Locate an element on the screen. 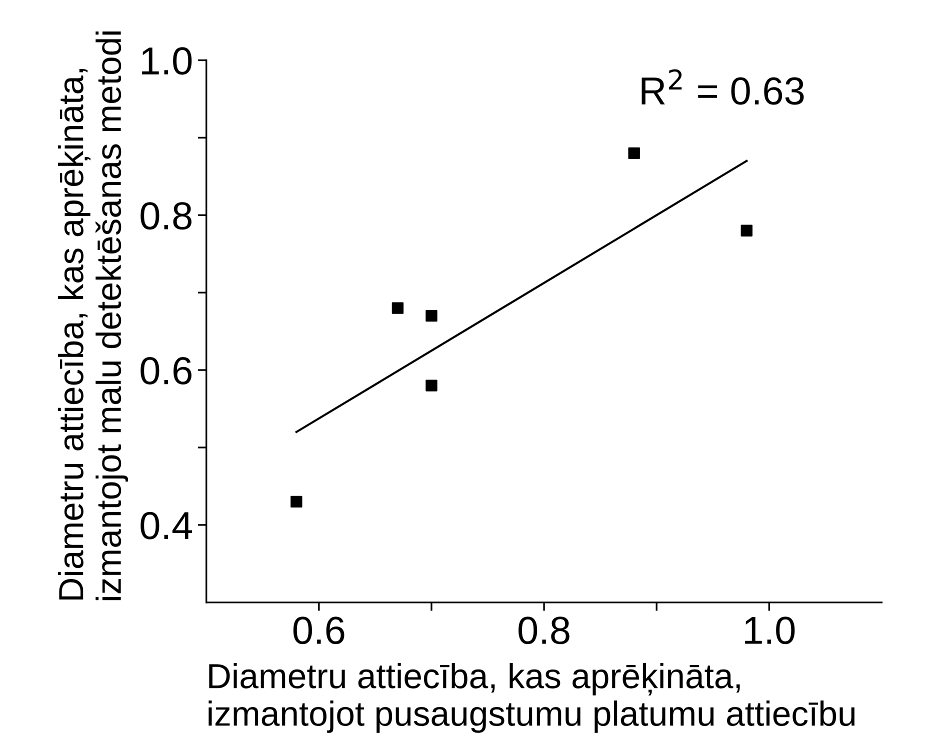 Image resolution: width=938 pixels, height=753 pixels. x-tick-label: 0.8 is located at coordinates (544, 630).